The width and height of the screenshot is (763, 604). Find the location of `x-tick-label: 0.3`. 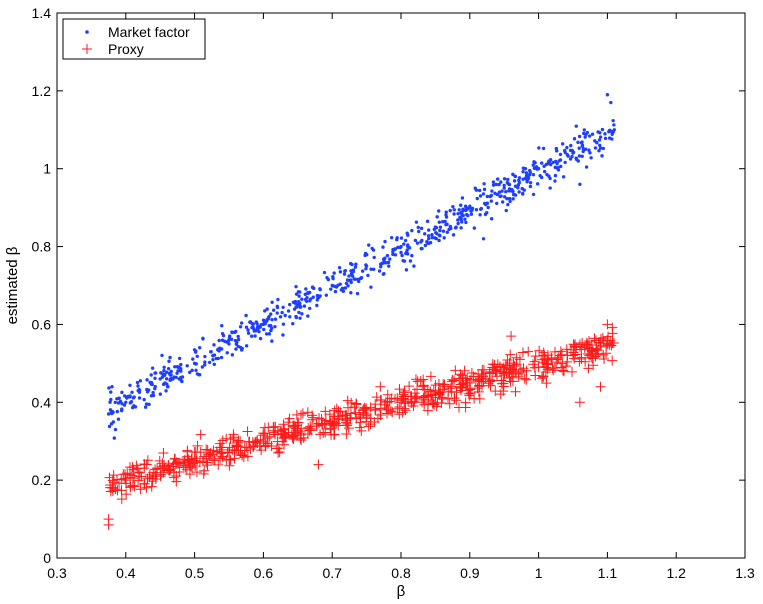

x-tick-label: 0.3 is located at coordinates (57, 573).